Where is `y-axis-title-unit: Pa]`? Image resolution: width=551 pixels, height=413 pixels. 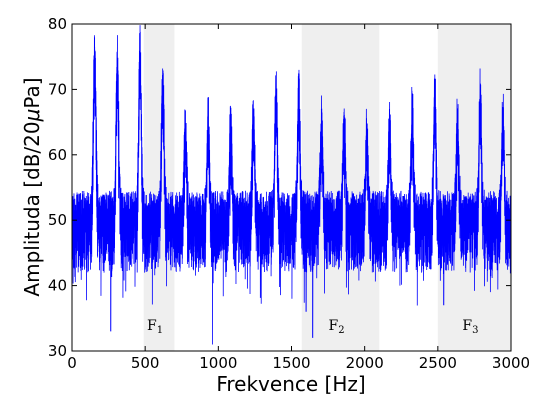
y-axis-title-unit: Pa] is located at coordinates (32, 92).